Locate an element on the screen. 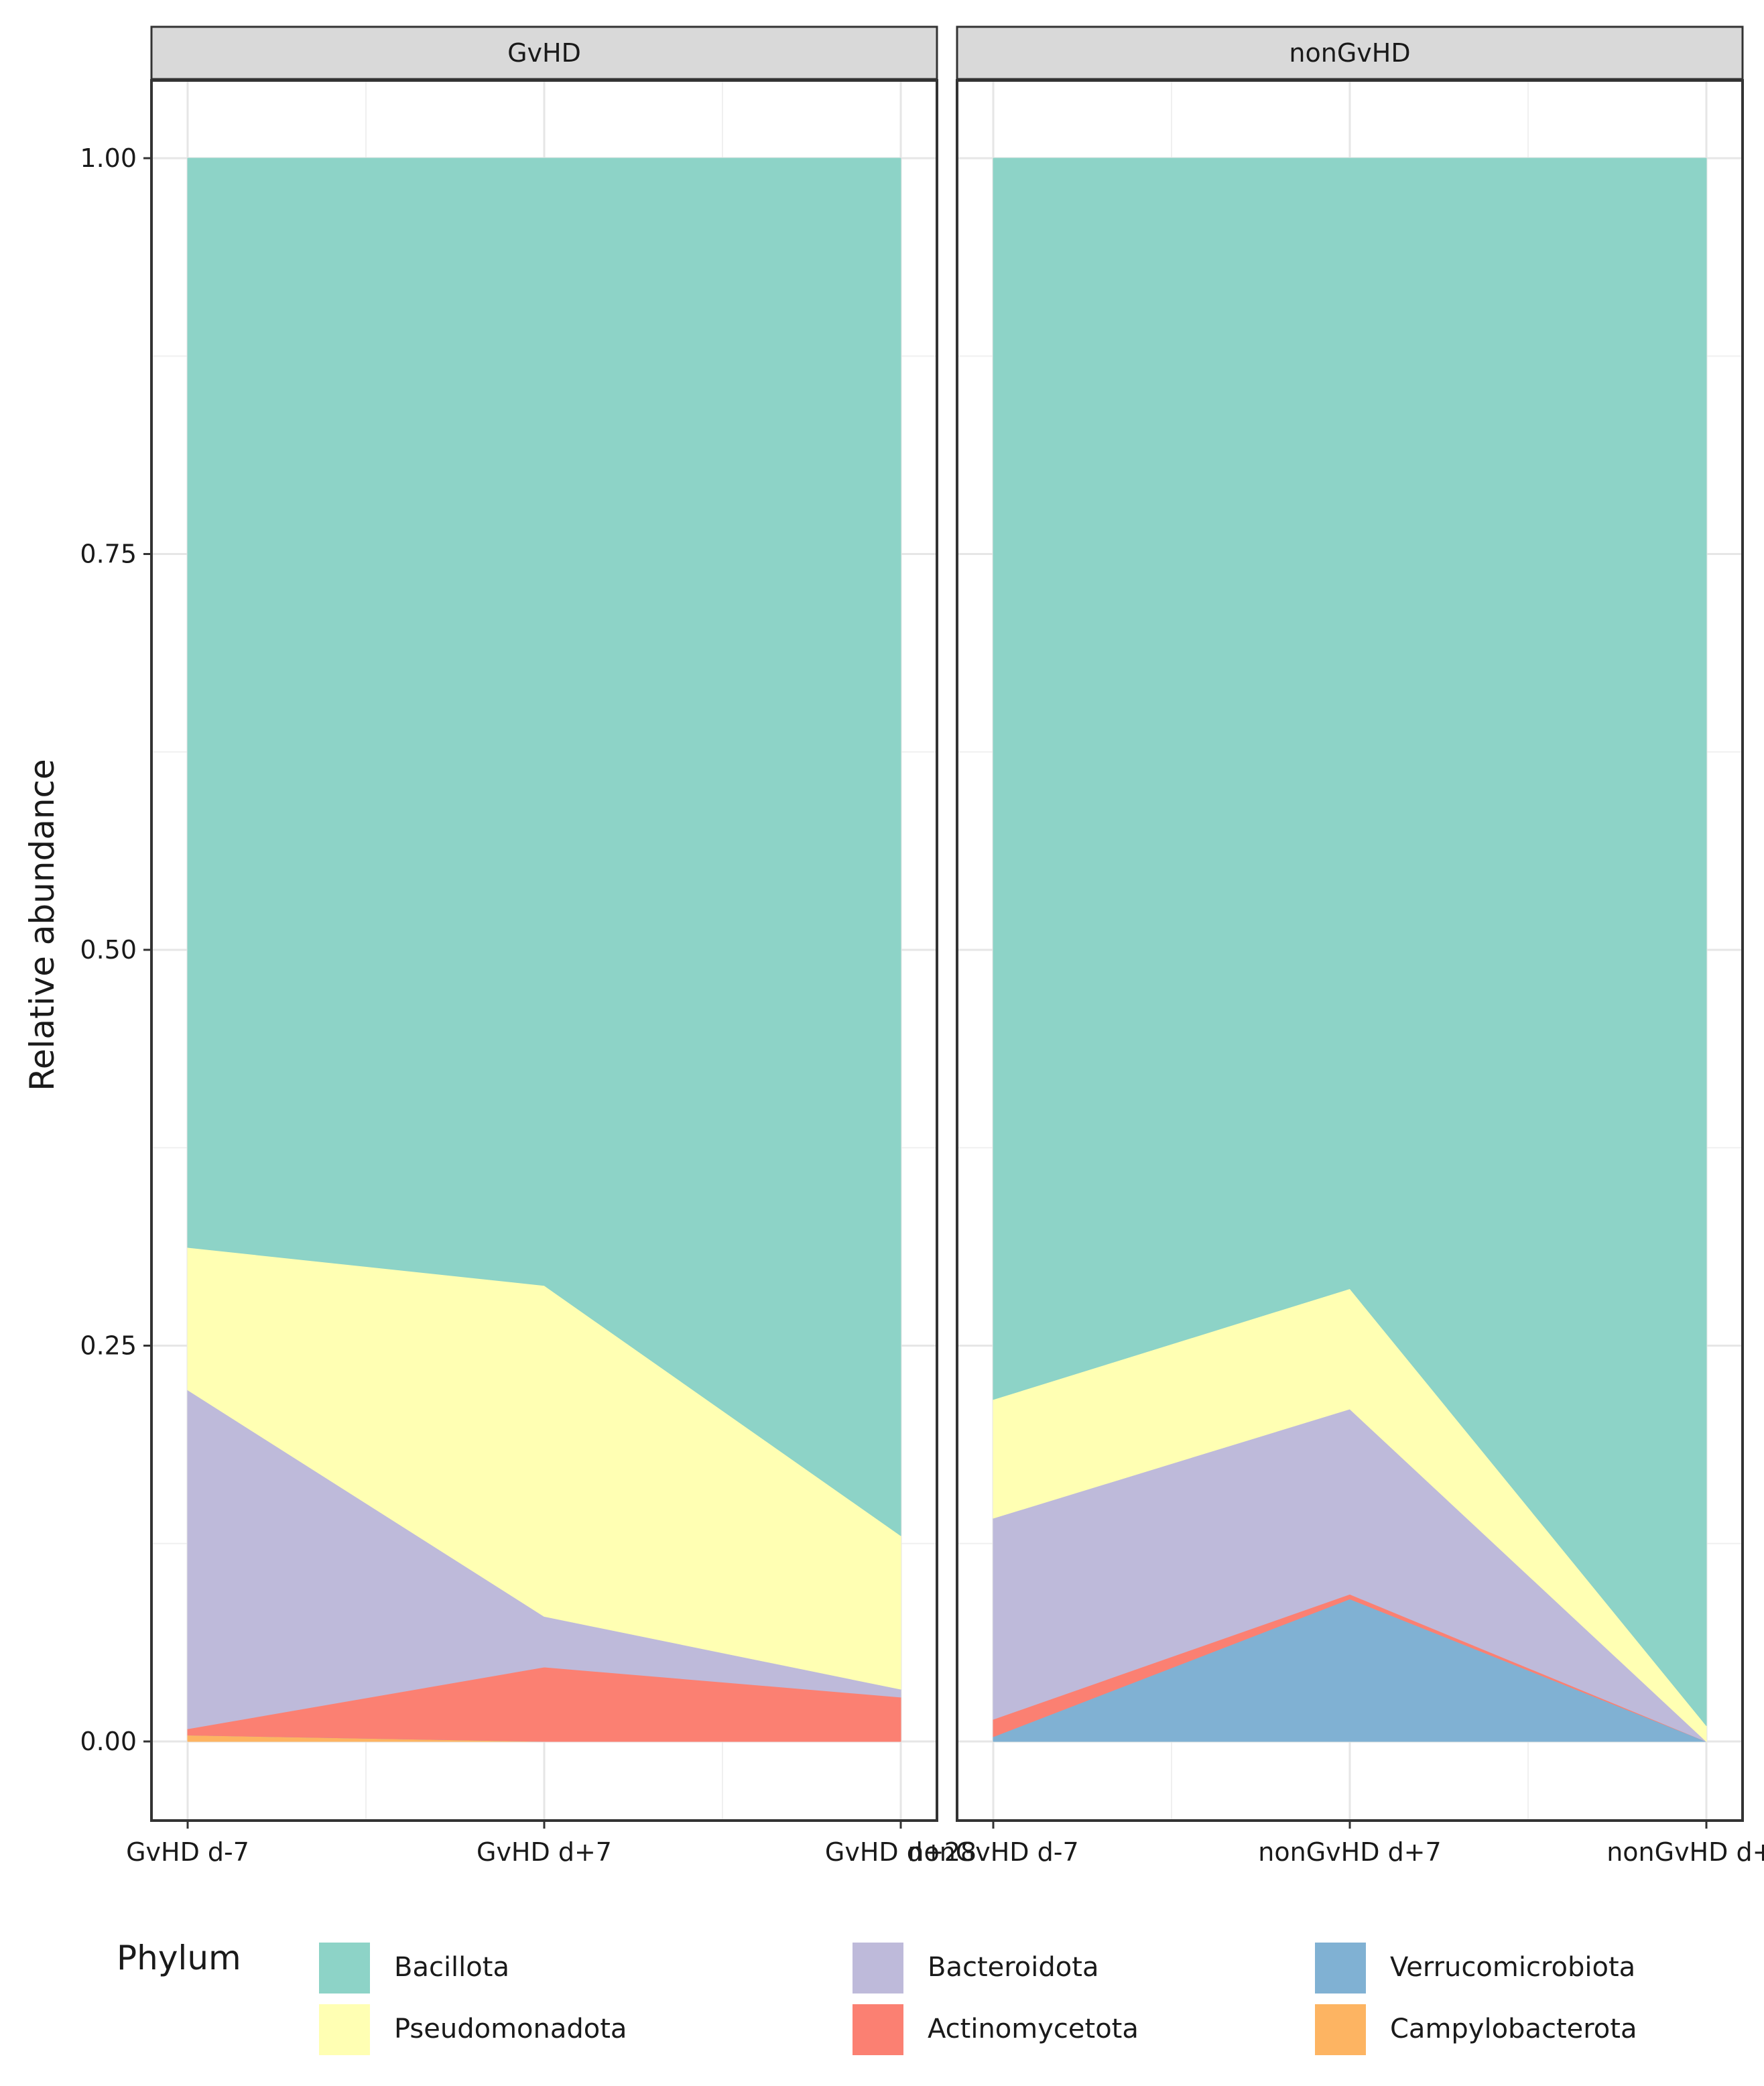 The height and width of the screenshot is (2086, 1764). y-tick-label: 0.00 is located at coordinates (108, 1741).